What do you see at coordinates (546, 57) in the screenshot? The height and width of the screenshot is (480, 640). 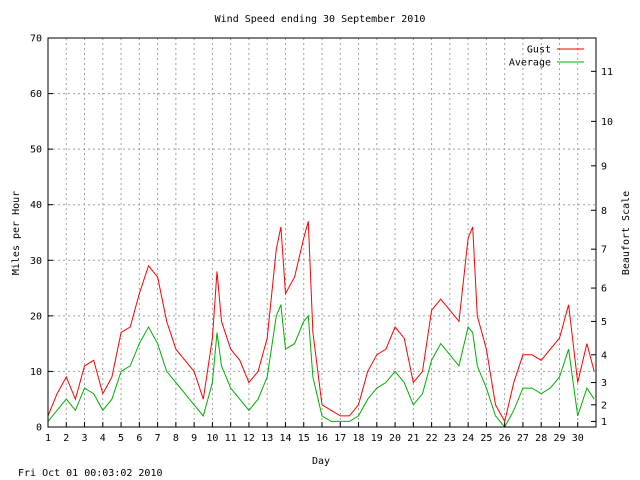 I see `legend: Gust Average` at bounding box center [546, 57].